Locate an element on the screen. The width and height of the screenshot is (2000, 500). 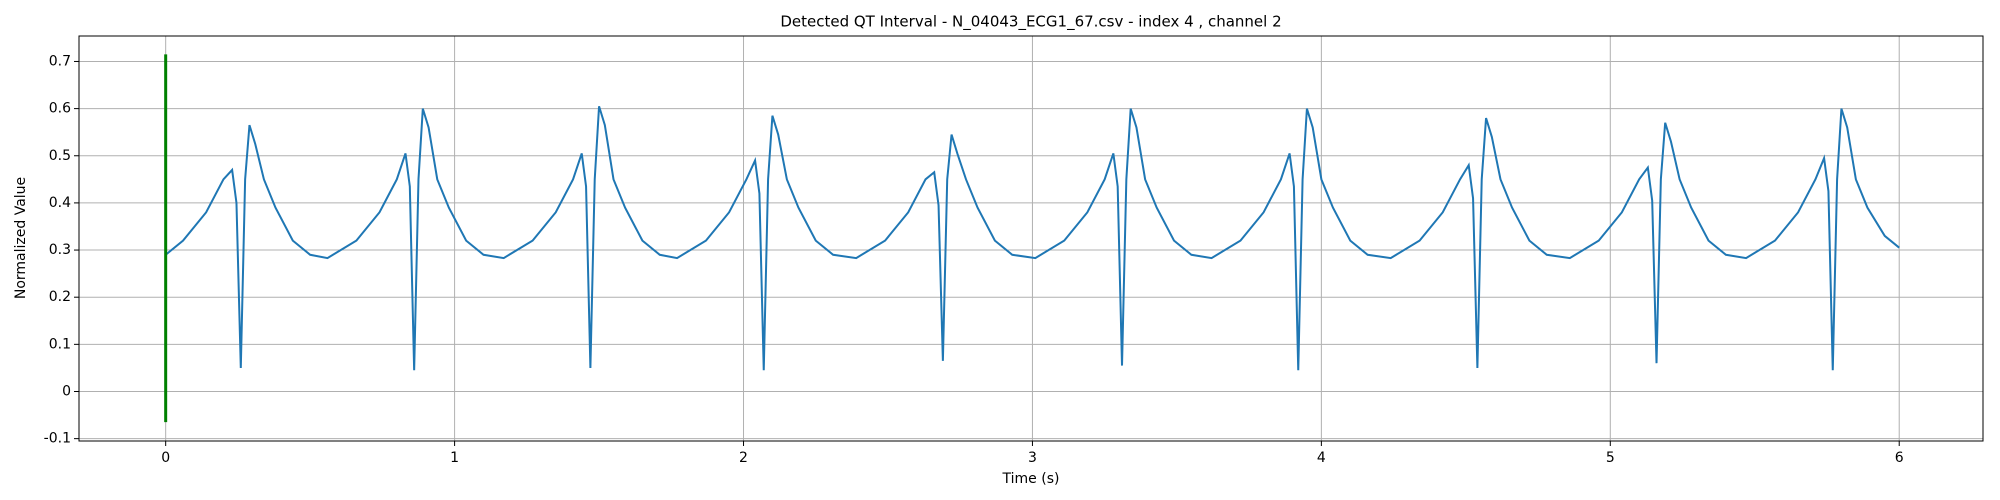
y-tick-label: 0.5 is located at coordinates (60, 156).